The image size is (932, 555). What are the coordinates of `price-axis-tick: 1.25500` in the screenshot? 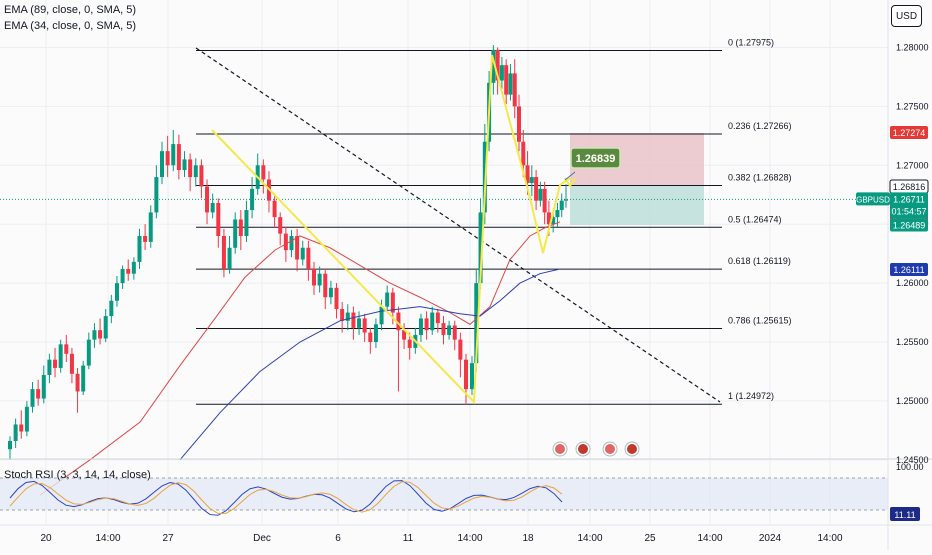 It's located at (912, 342).